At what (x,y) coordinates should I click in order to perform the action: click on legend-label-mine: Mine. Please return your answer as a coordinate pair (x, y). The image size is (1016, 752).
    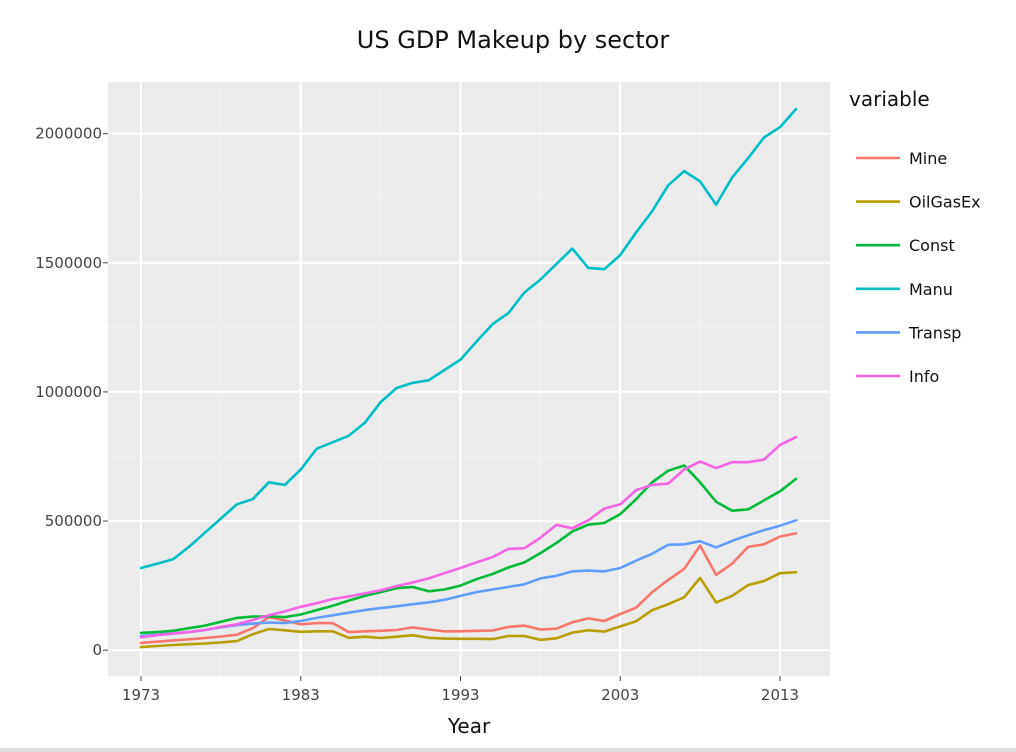
    Looking at the image, I should click on (928, 158).